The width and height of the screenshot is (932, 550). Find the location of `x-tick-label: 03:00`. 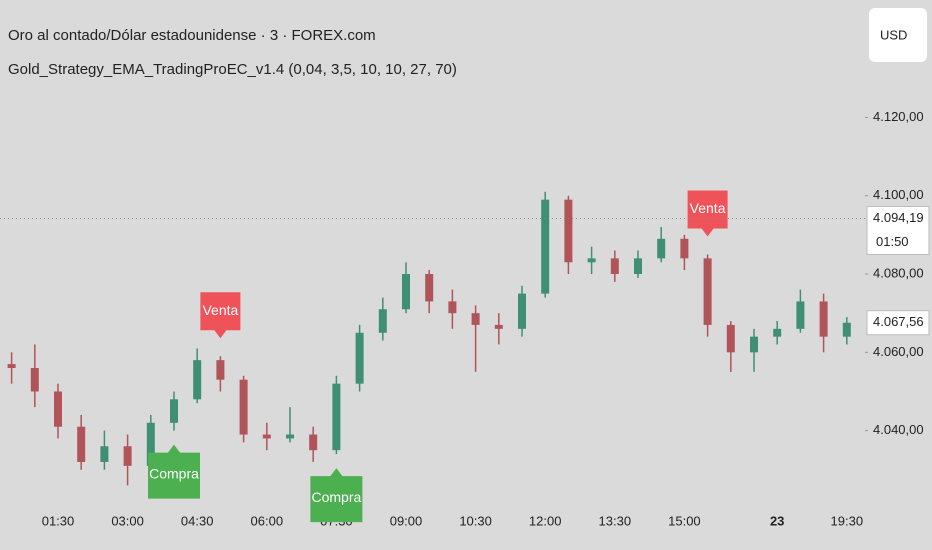

x-tick-label: 03:00 is located at coordinates (127, 520).